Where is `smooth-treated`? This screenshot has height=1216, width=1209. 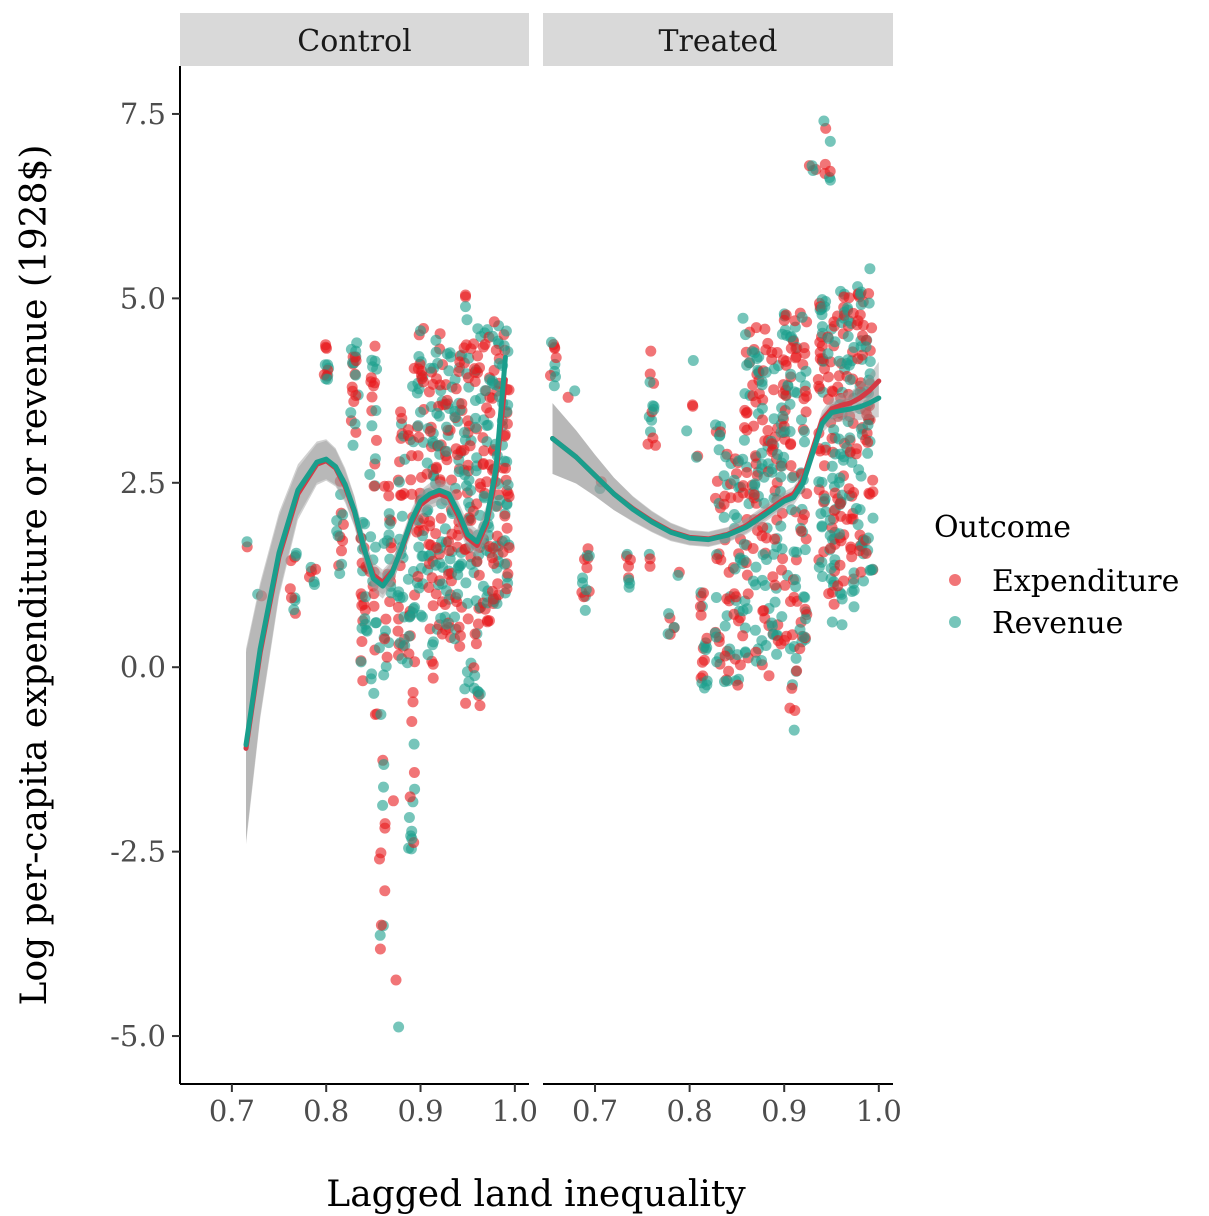 smooth-treated is located at coordinates (716, 454).